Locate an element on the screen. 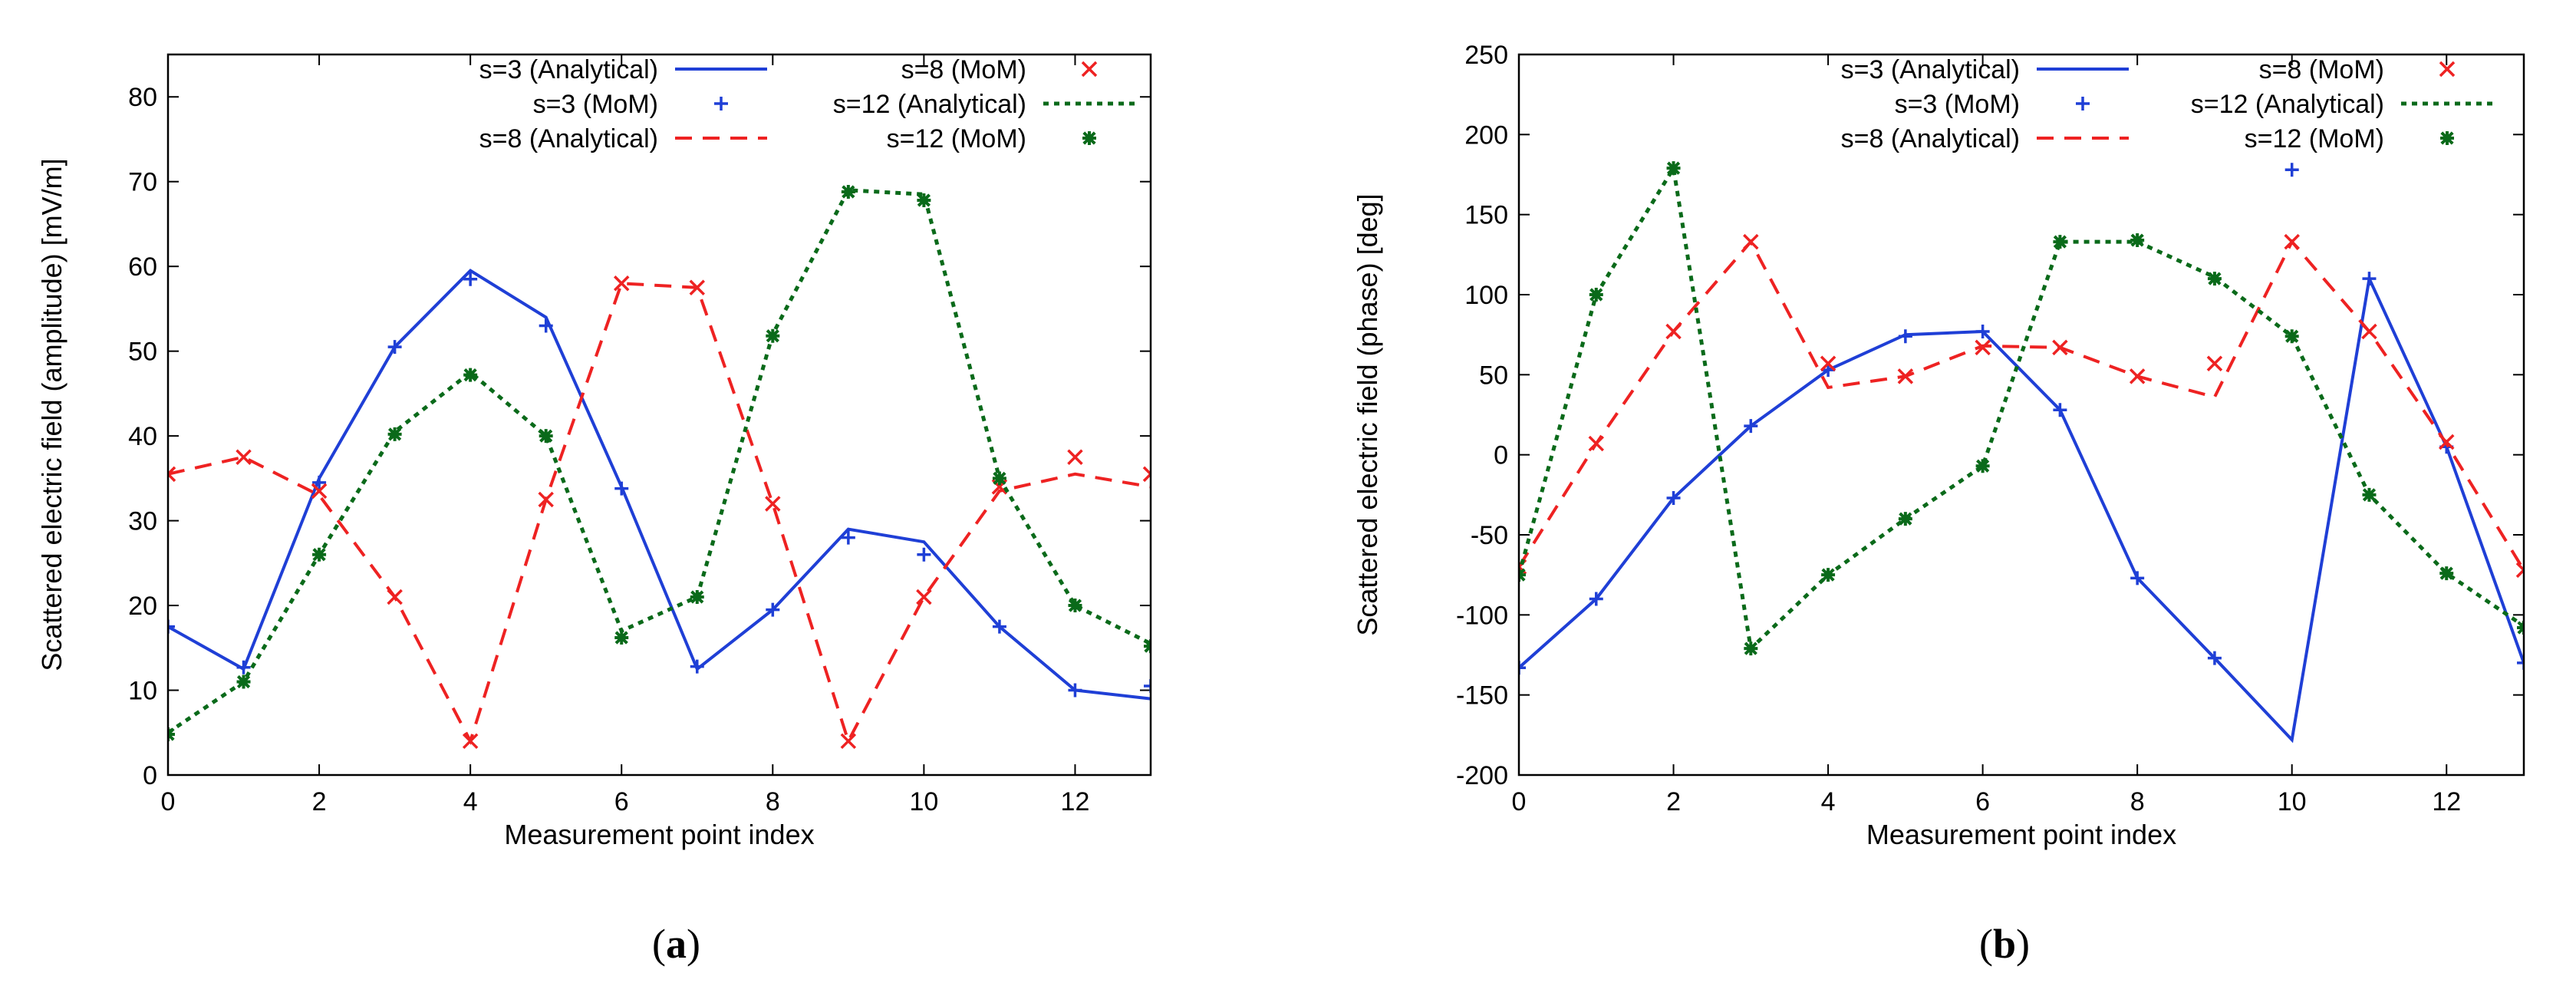  y-tick-label: 80 is located at coordinates (142, 97).